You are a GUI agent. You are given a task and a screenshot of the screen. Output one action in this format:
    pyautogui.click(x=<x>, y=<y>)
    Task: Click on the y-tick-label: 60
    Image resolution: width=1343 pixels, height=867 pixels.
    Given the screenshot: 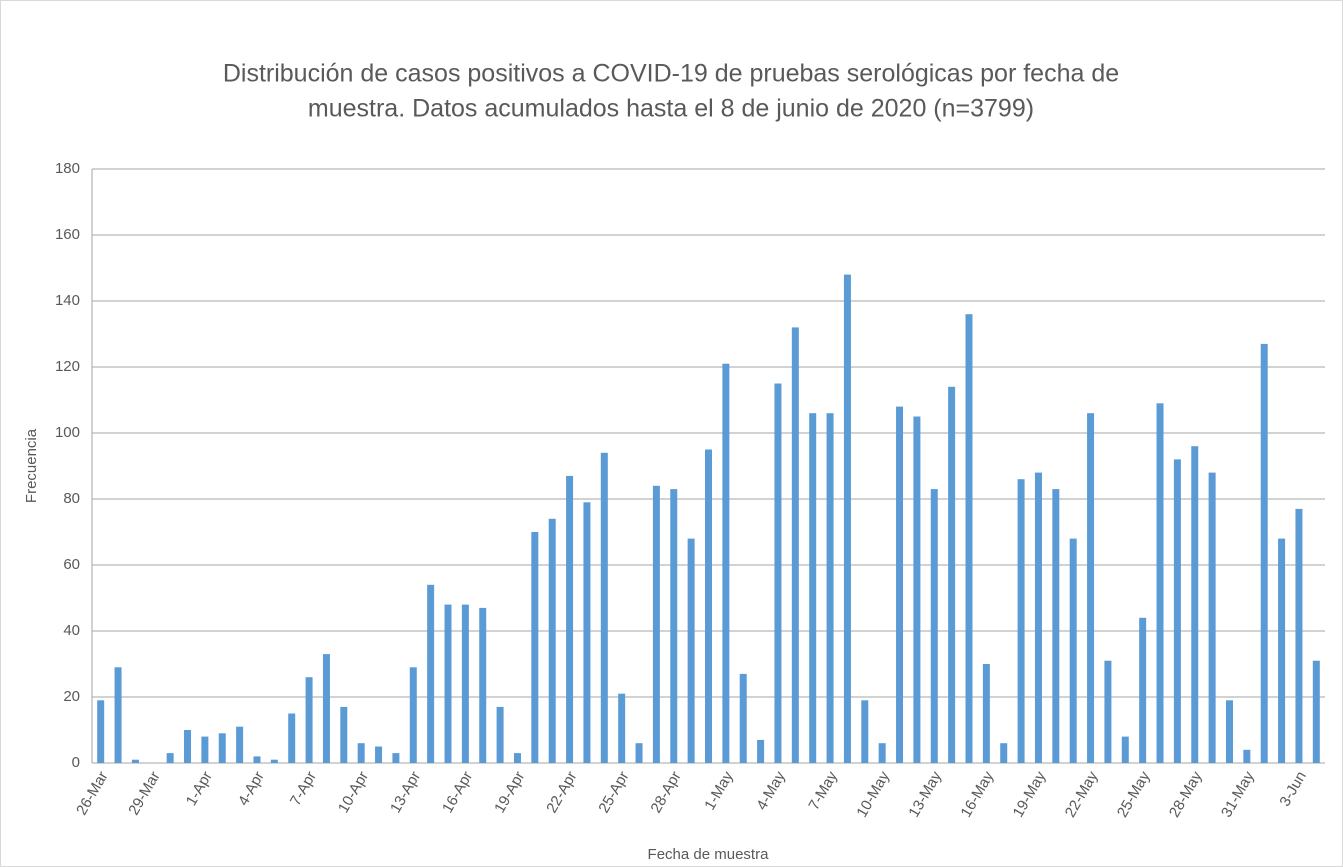 What is the action you would take?
    pyautogui.click(x=71, y=564)
    